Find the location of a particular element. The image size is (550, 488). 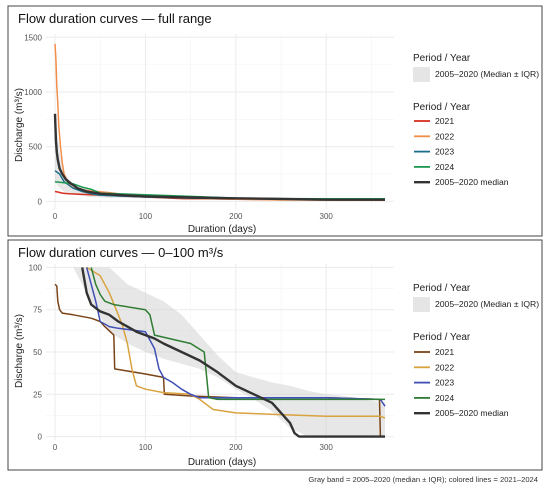

y-tick-label: 500 is located at coordinates (36, 147).